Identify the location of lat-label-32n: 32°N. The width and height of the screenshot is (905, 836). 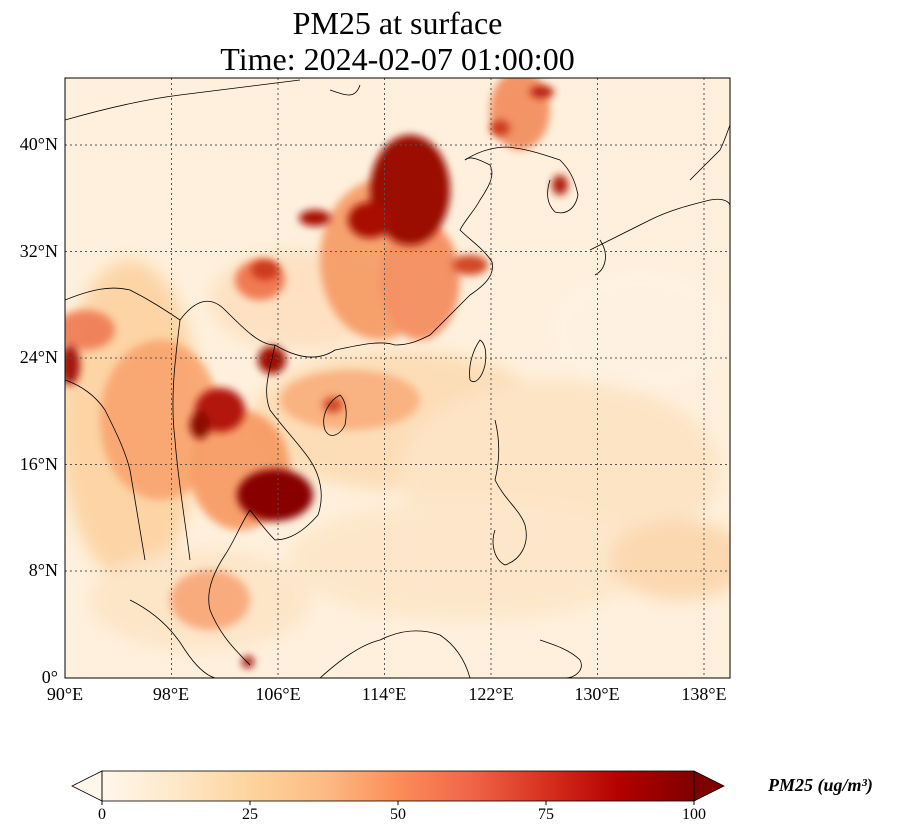
(38, 251).